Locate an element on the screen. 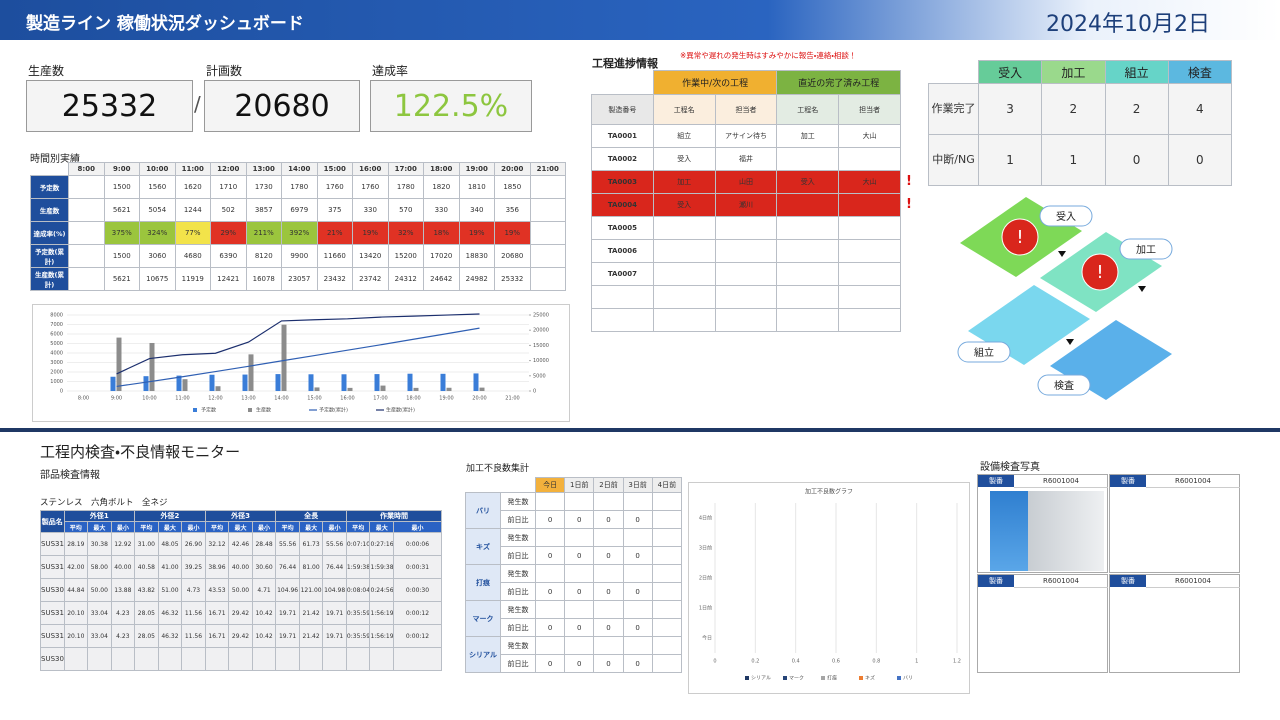 The width and height of the screenshot is (1280, 720). status-header: 組立 is located at coordinates (1136, 72).